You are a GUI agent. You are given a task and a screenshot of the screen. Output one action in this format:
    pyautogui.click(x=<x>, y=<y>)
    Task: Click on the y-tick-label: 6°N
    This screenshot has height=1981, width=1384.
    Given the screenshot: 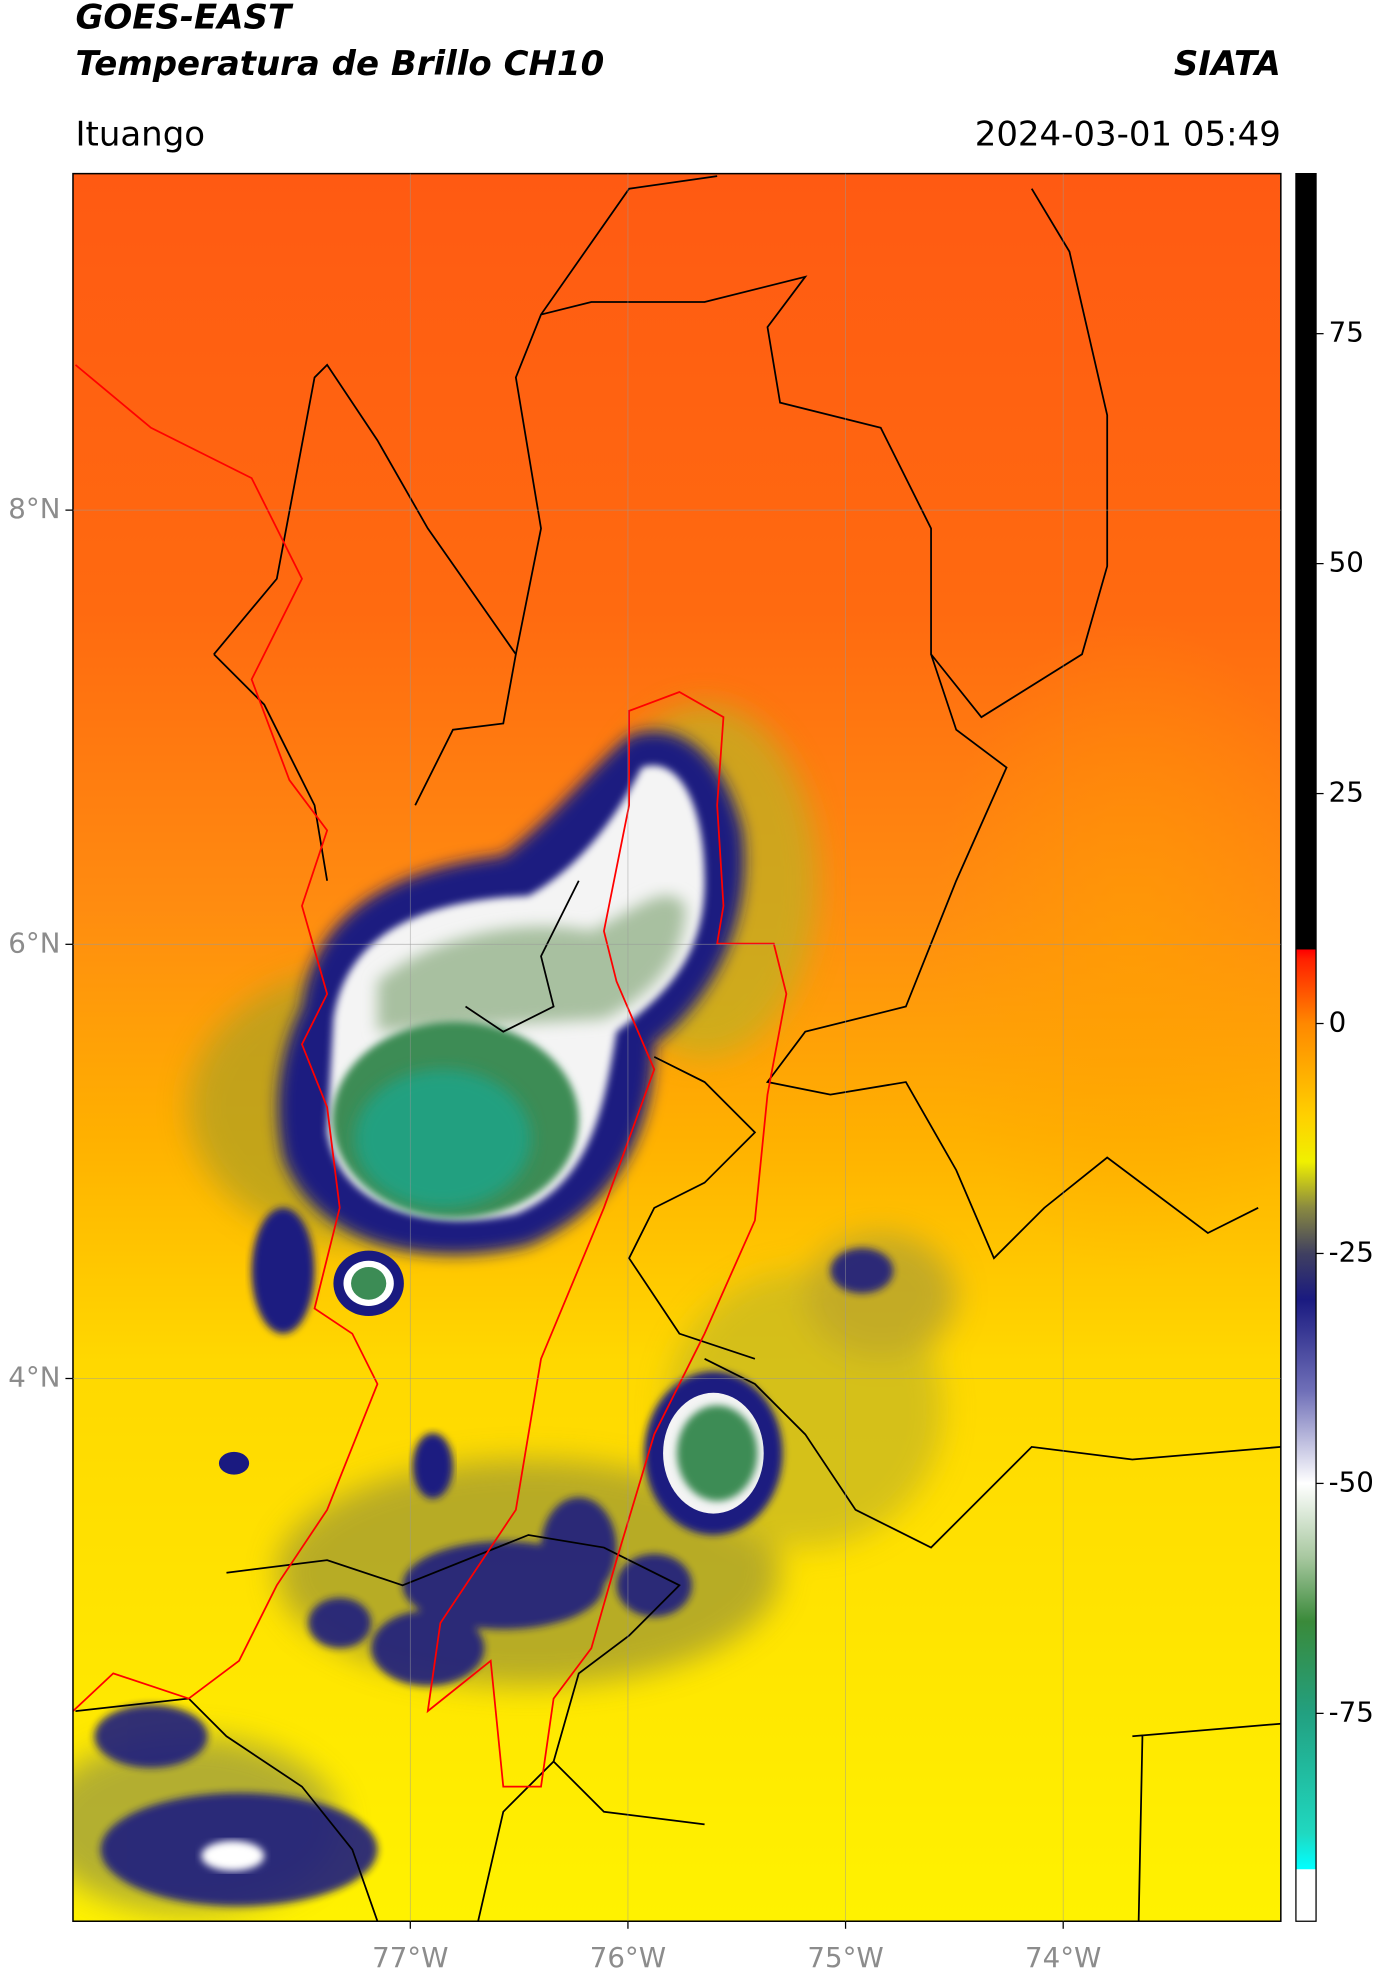 What is the action you would take?
    pyautogui.click(x=34, y=942)
    